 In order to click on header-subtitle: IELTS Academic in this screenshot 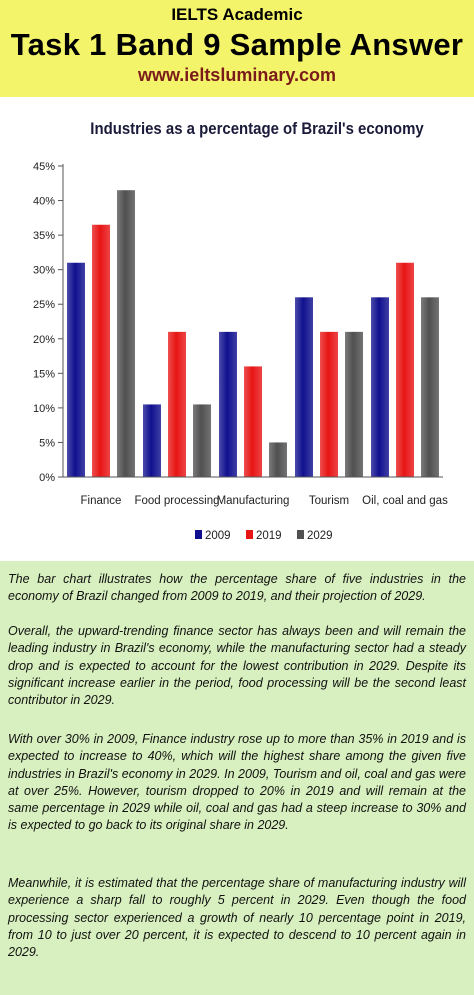, I will do `click(237, 14)`.